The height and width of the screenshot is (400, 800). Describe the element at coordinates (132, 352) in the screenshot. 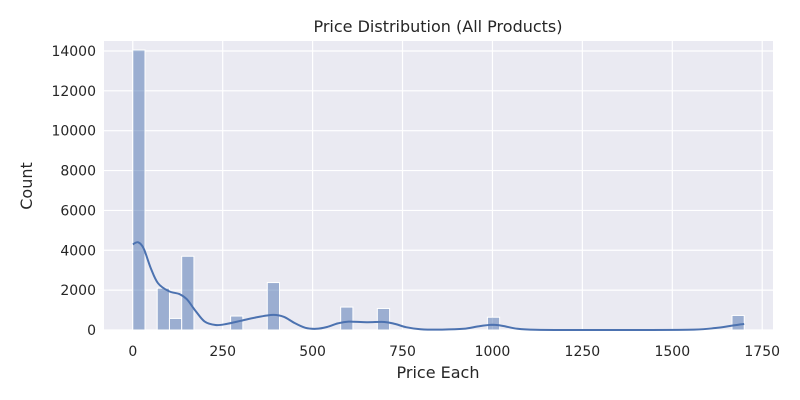

I see `x-tick-label: 0` at that location.